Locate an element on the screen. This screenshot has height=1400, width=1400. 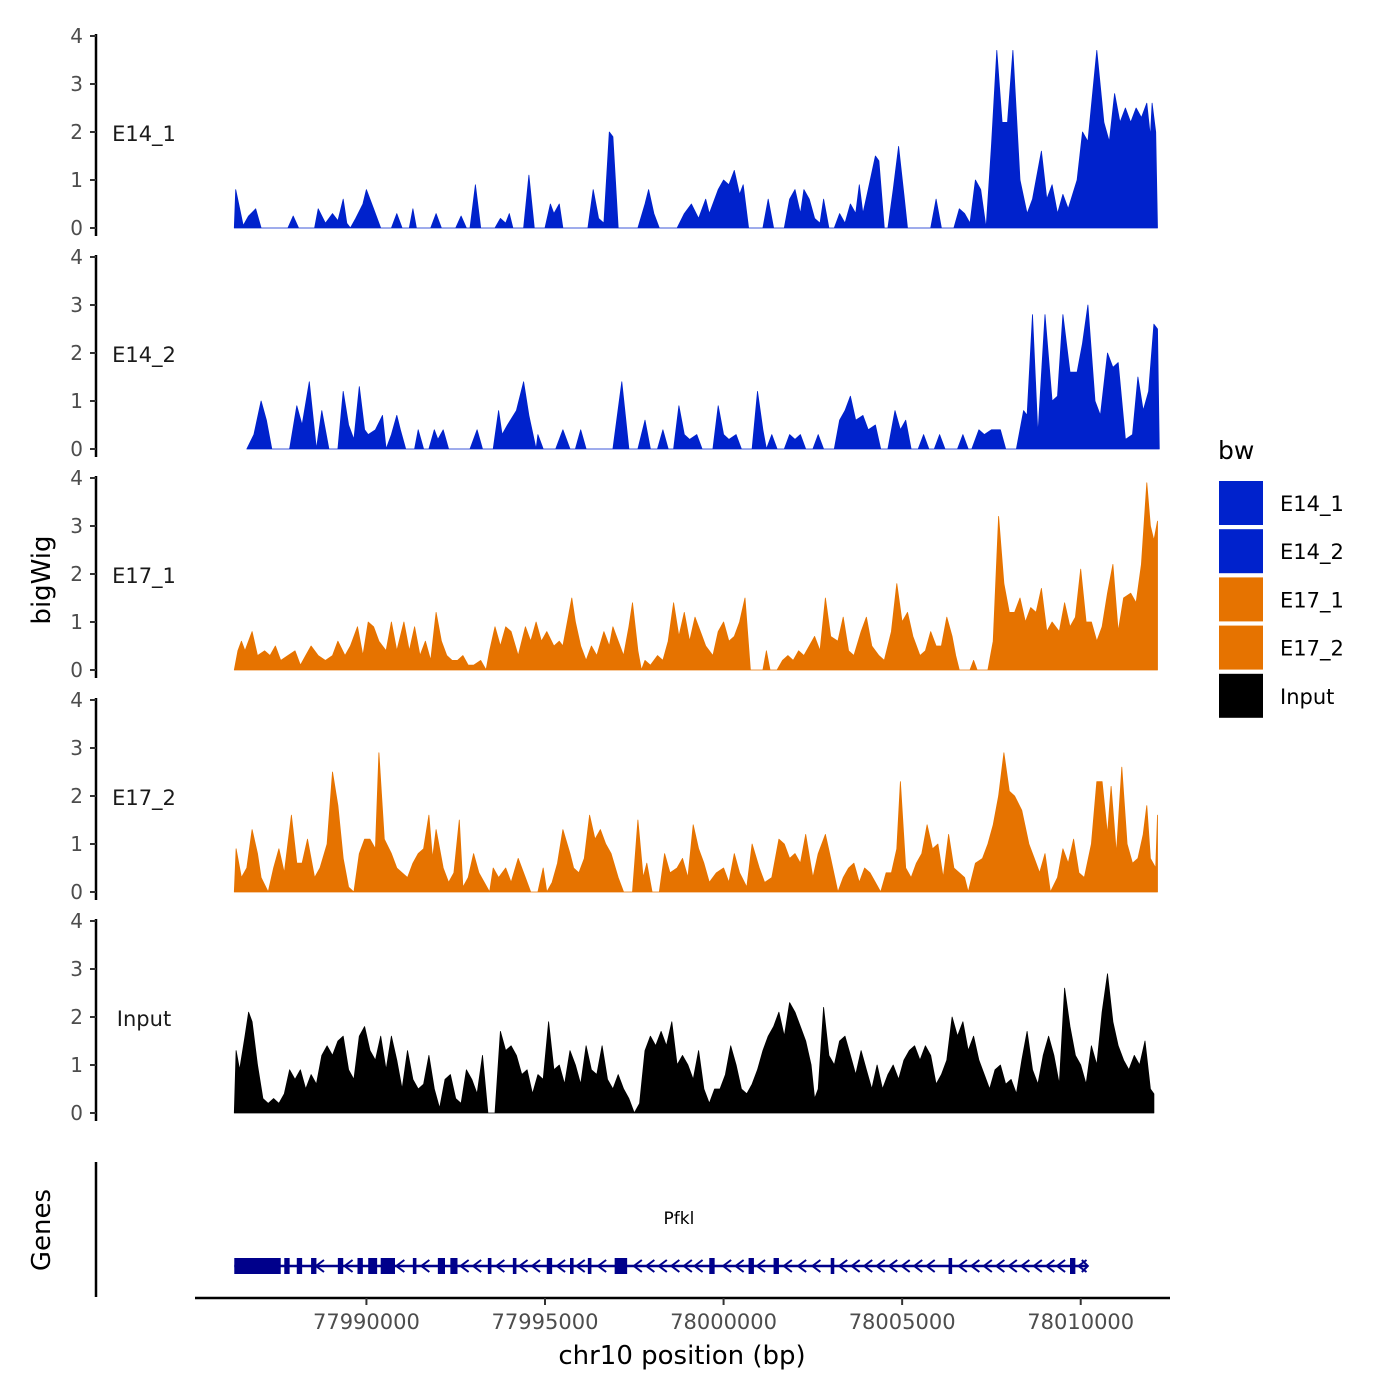
legend: bw E14_1 E14_2 E17_1 E17_2 Input is located at coordinates (1281, 577).